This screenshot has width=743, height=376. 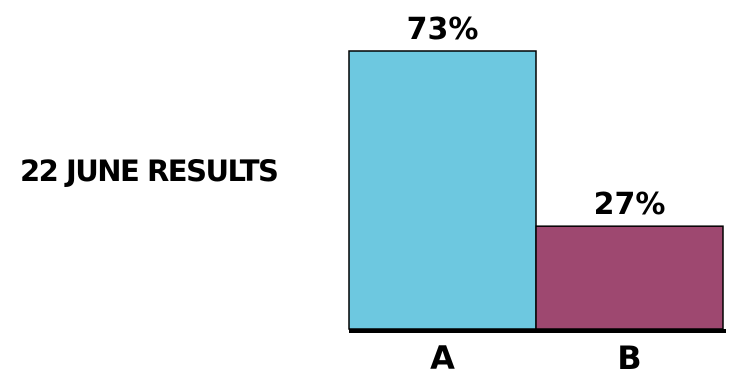 I want to click on data-label-b: 27%, so click(x=630, y=204).